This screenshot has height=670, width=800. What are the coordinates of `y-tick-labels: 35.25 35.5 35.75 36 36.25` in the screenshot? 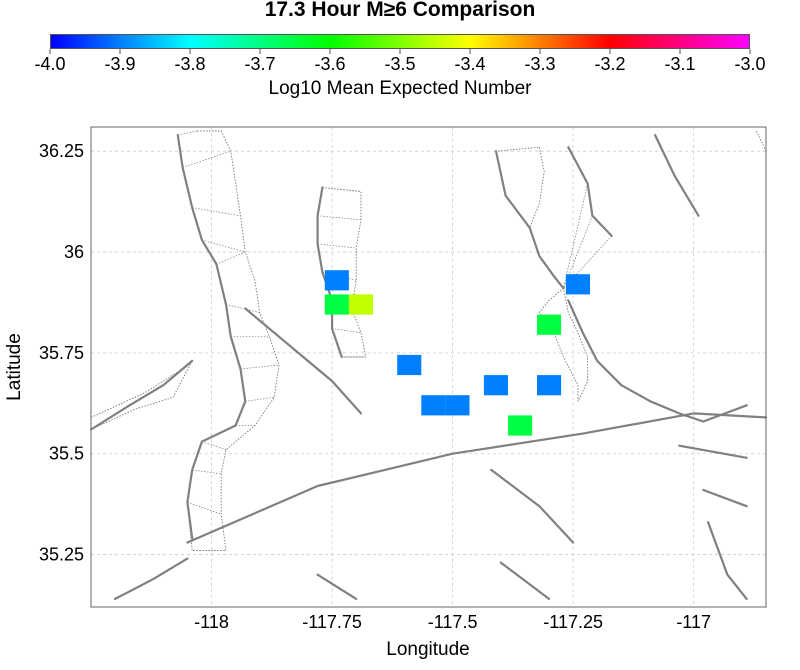 It's located at (61, 352).